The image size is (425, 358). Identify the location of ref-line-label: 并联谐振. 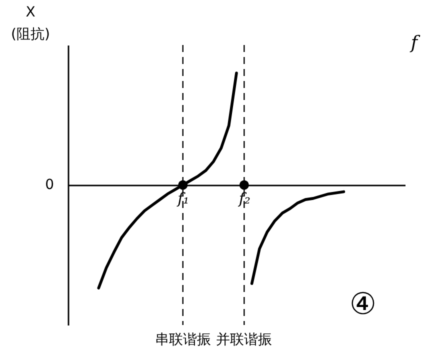
(244, 340).